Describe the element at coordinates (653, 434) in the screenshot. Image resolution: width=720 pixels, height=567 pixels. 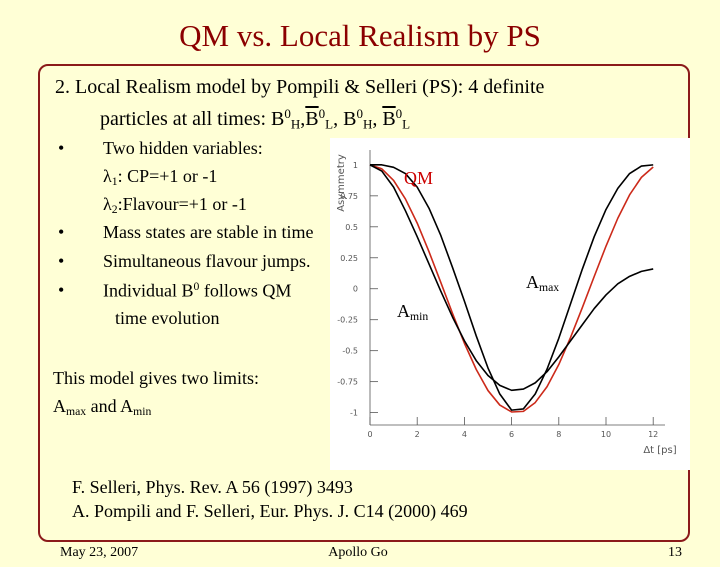
I see `x-tick-label: 12` at that location.